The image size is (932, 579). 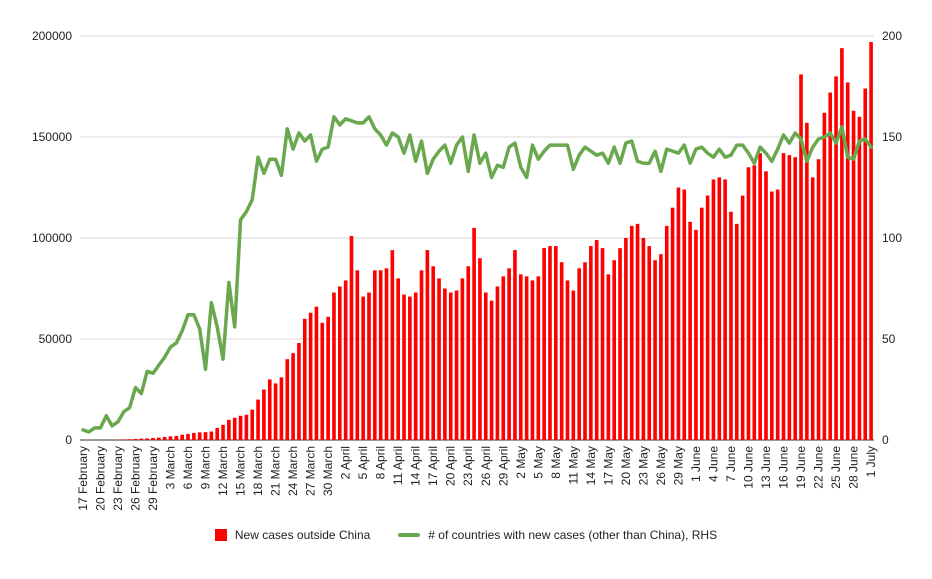 What do you see at coordinates (241, 471) in the screenshot?
I see `x-tick-label: 15 March` at bounding box center [241, 471].